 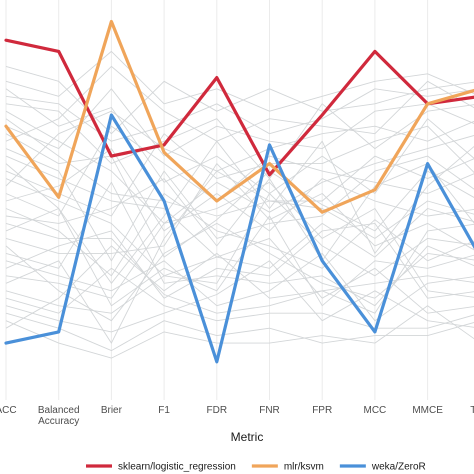 What do you see at coordinates (427, 410) in the screenshot?
I see `x-tick-label-mmce: MMCE` at bounding box center [427, 410].